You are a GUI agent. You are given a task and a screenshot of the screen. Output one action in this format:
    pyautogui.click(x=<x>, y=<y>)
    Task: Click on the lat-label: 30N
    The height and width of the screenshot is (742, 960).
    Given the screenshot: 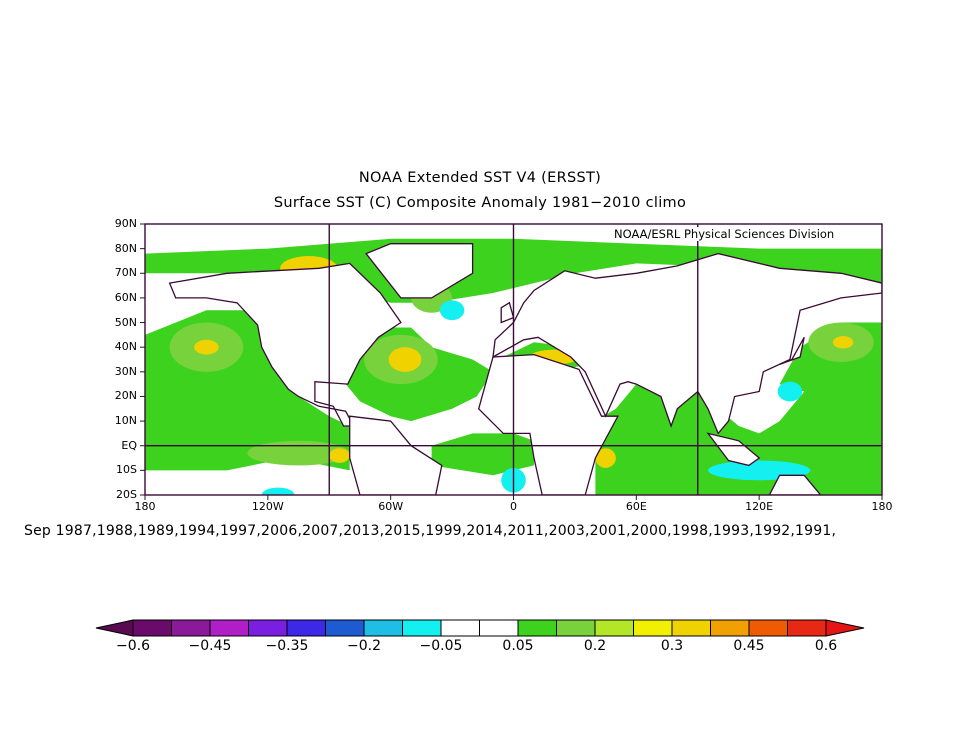 What is the action you would take?
    pyautogui.click(x=125, y=371)
    